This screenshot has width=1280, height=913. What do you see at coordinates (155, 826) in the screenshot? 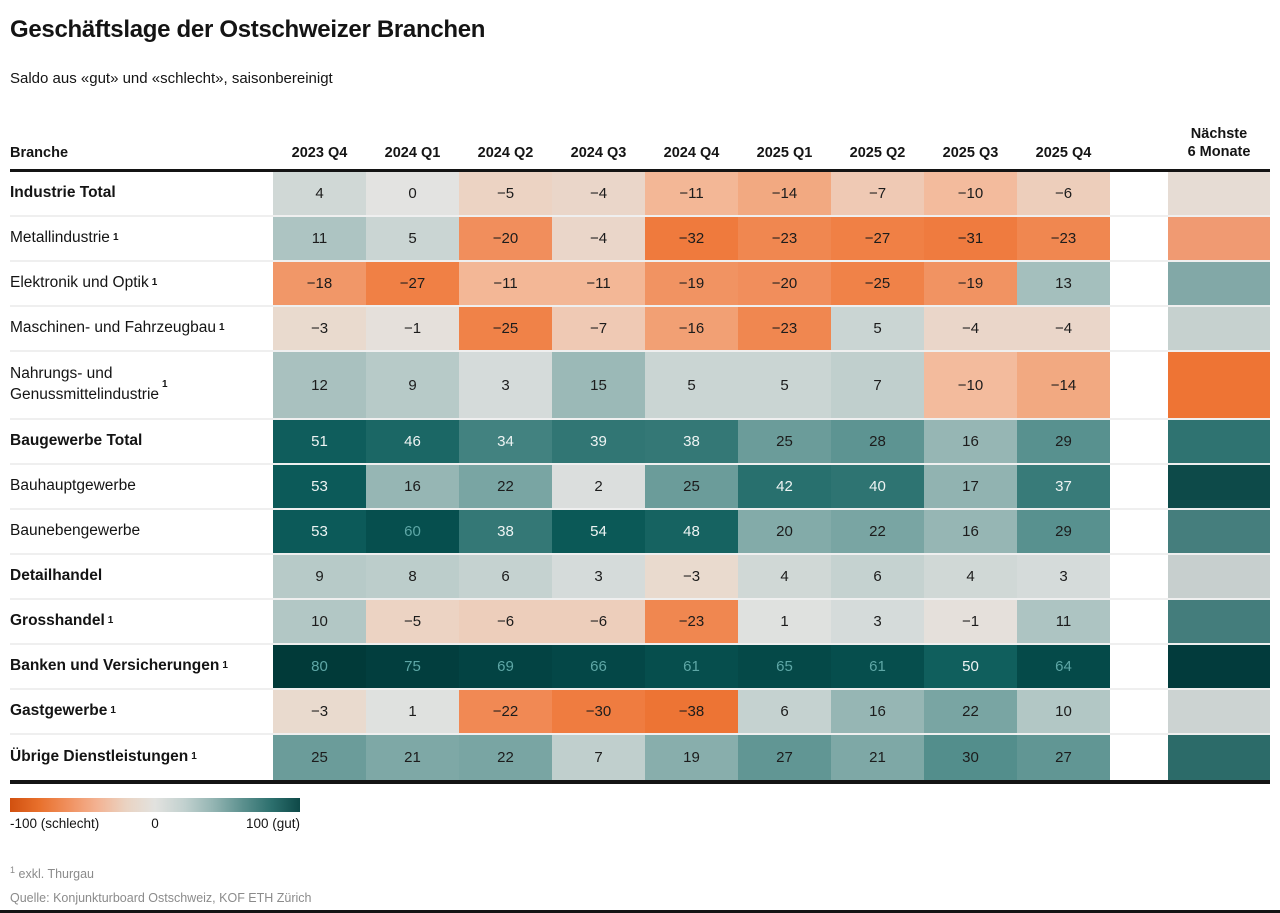
I see `legend-labels: -100 (schlecht) 0 100 (gut)` at bounding box center [155, 826].